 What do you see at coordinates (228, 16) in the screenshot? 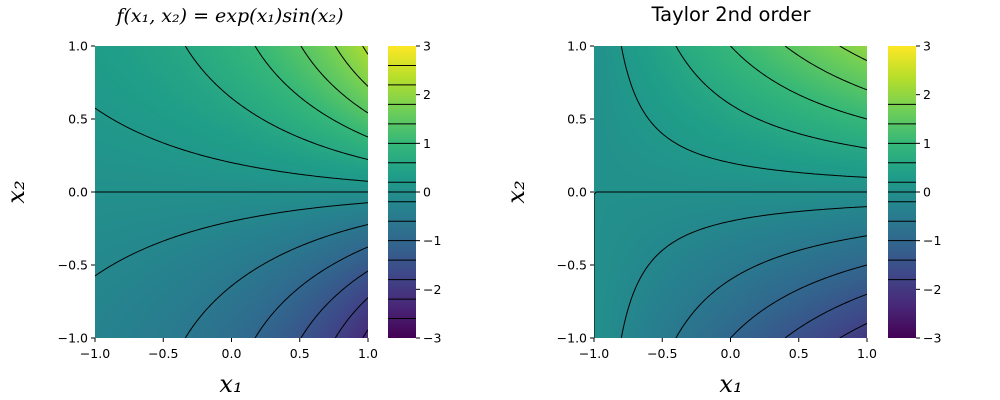
I see `chart-title: f(x₁, x₂) = exp(x₁)sin(x₂)` at bounding box center [228, 16].